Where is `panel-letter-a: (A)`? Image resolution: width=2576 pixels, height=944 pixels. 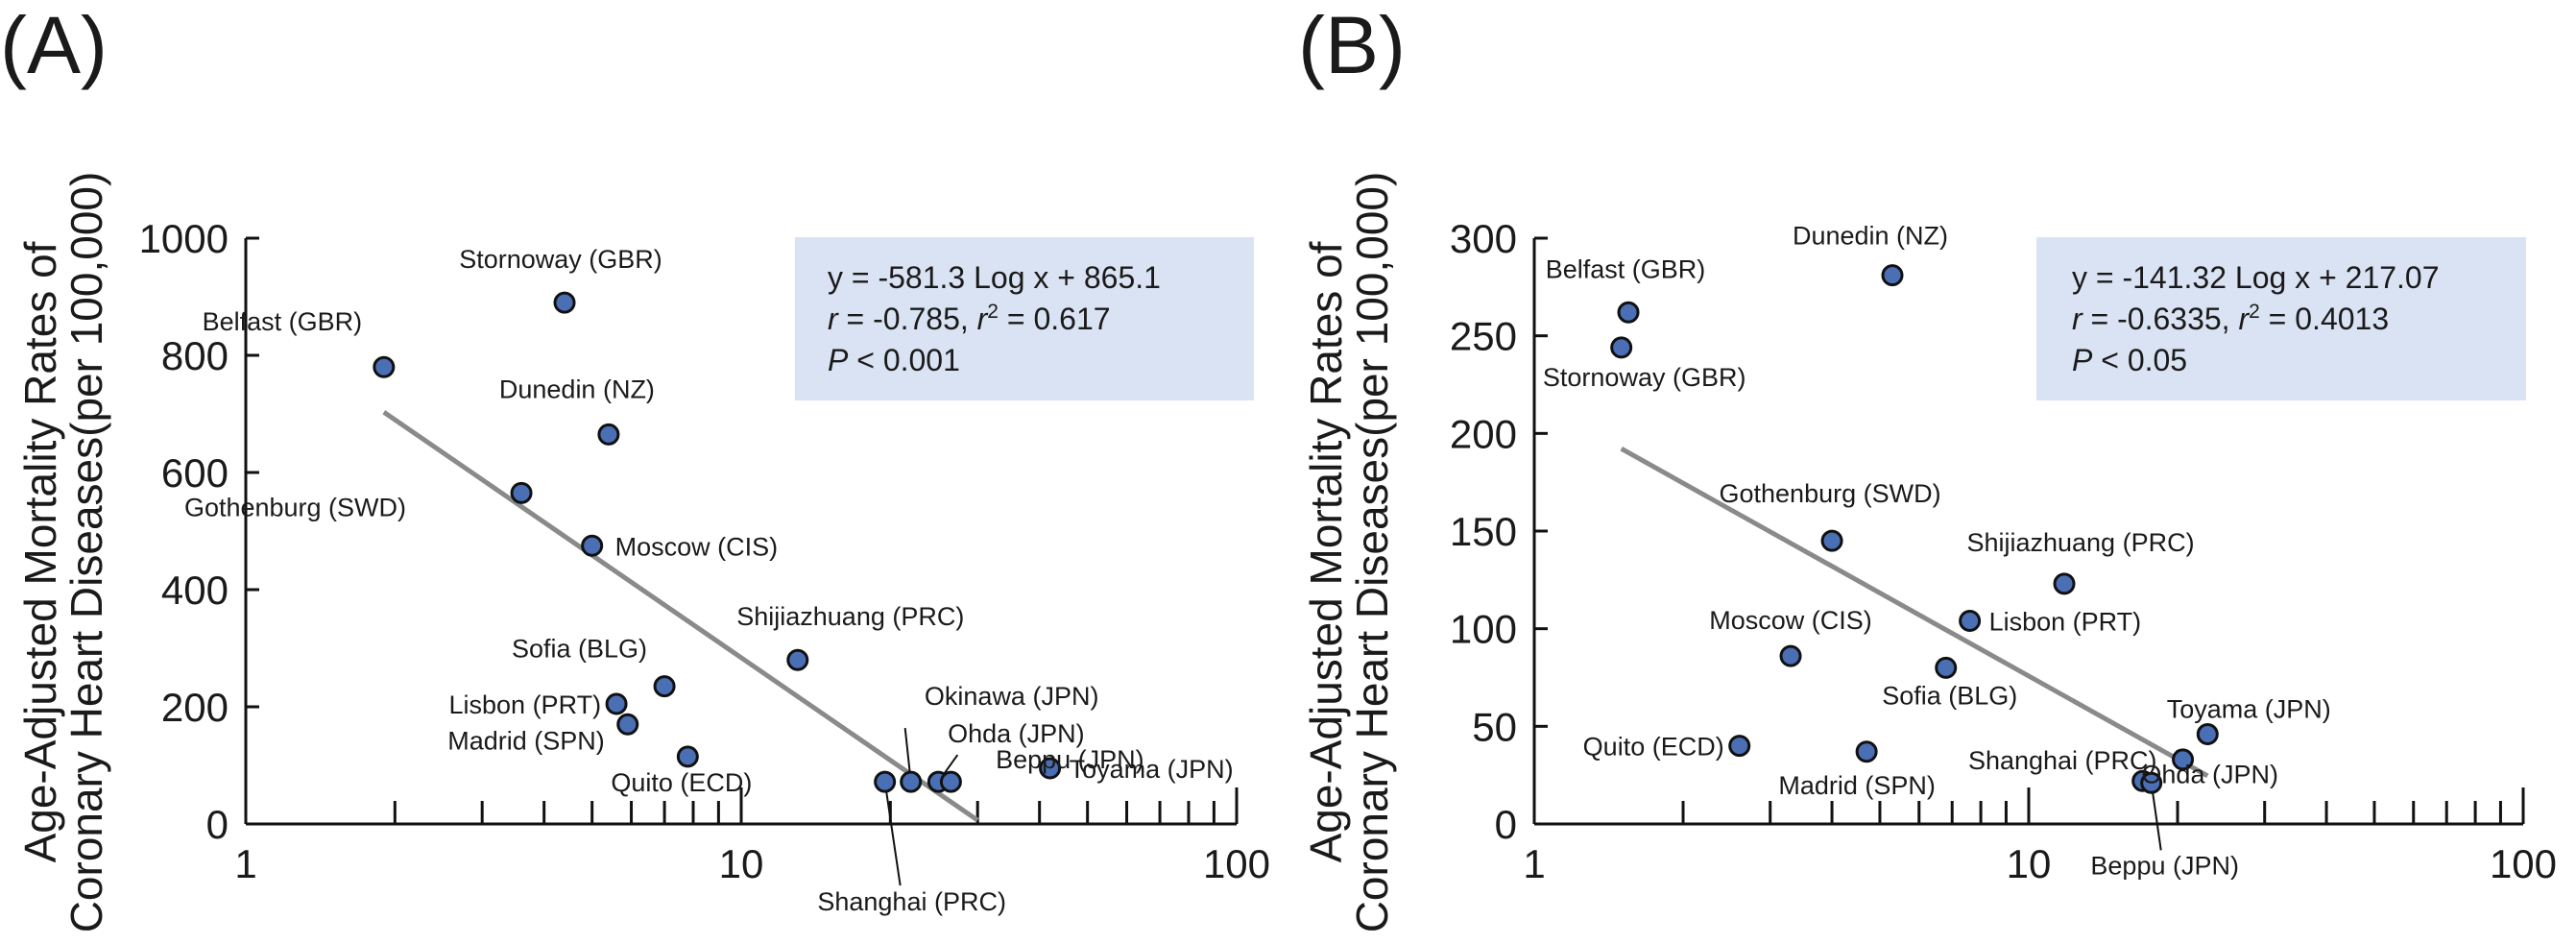 panel-letter-a: (A) is located at coordinates (54, 45).